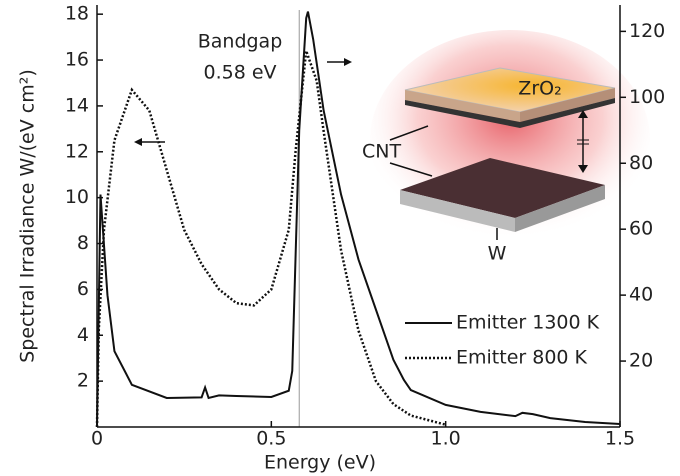 This screenshot has width=680, height=476. What do you see at coordinates (320, 463) in the screenshot?
I see `x-axis-label: Energy (eV)` at bounding box center [320, 463].